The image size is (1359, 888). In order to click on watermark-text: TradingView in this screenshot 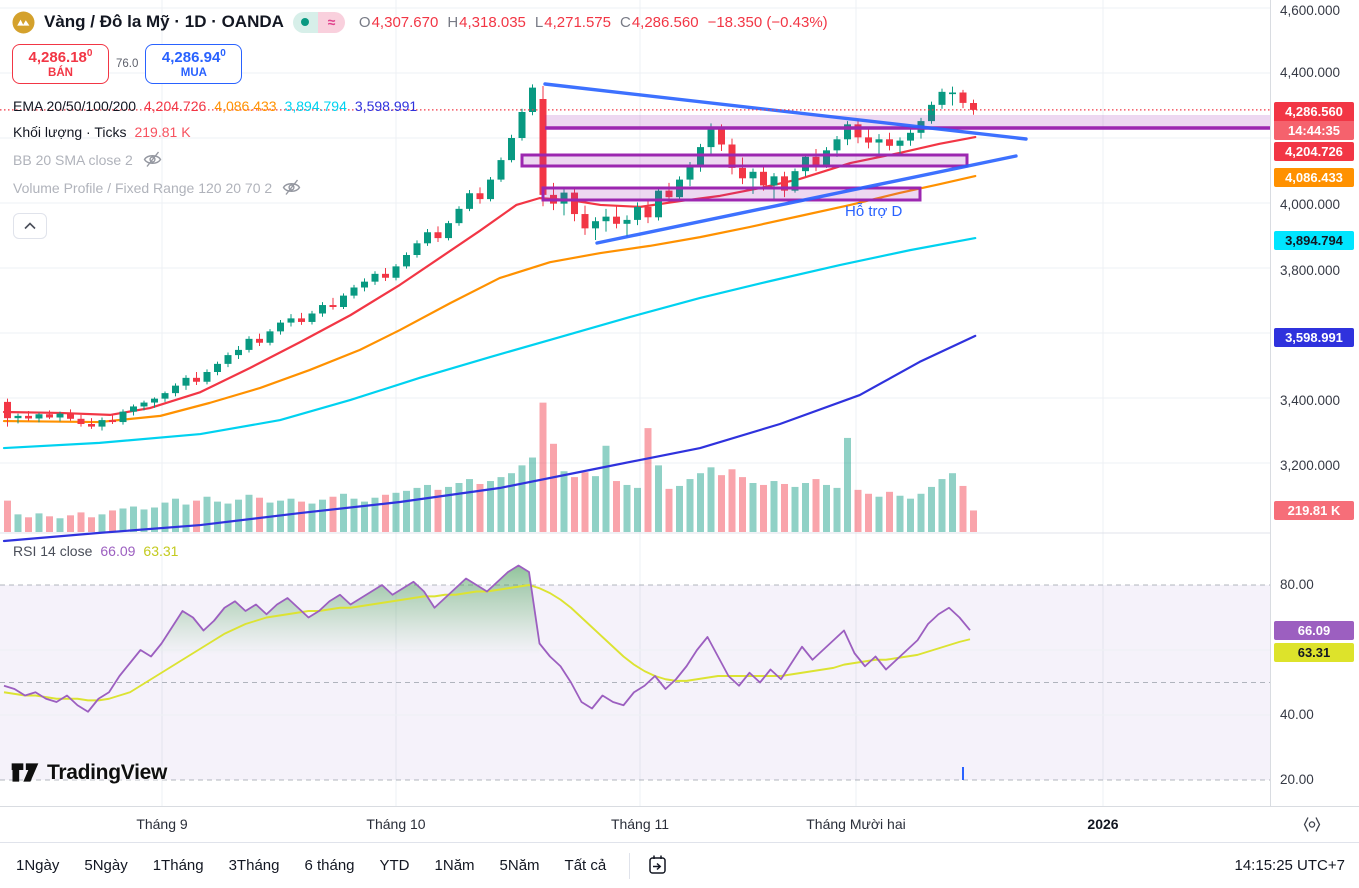, I will do `click(107, 772)`.